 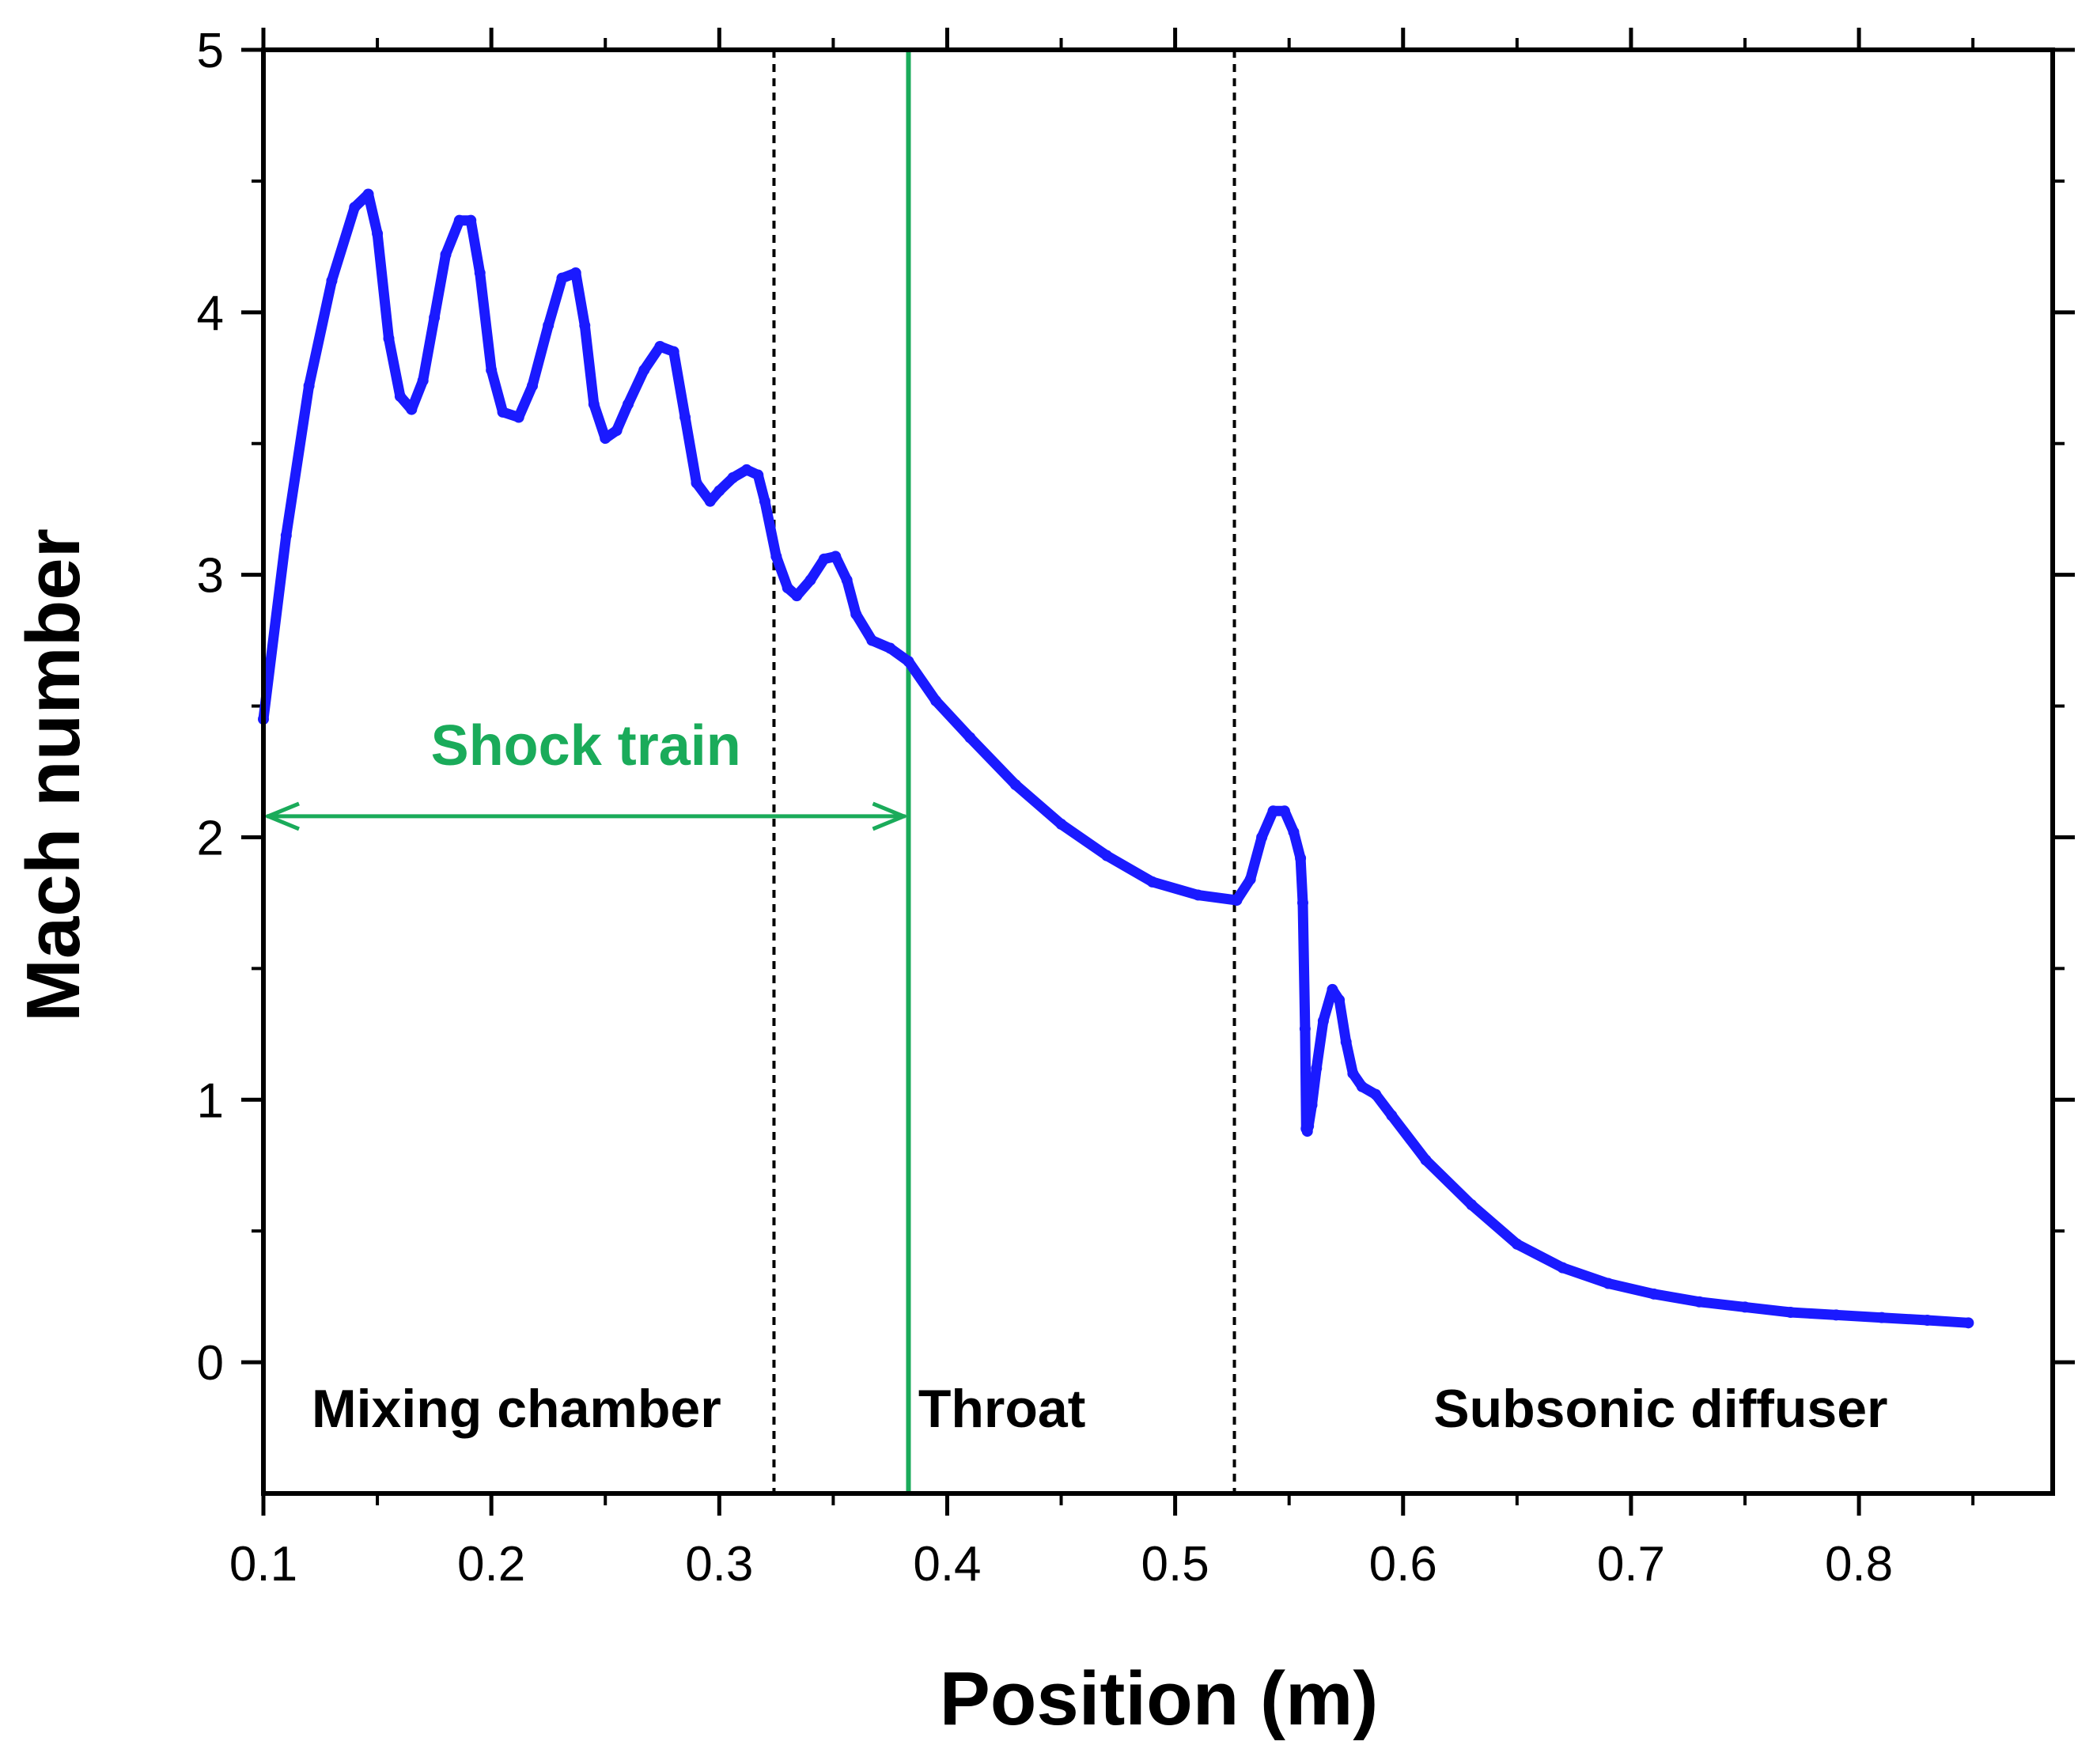 I want to click on shock-train-label: Shock train, so click(x=586, y=746).